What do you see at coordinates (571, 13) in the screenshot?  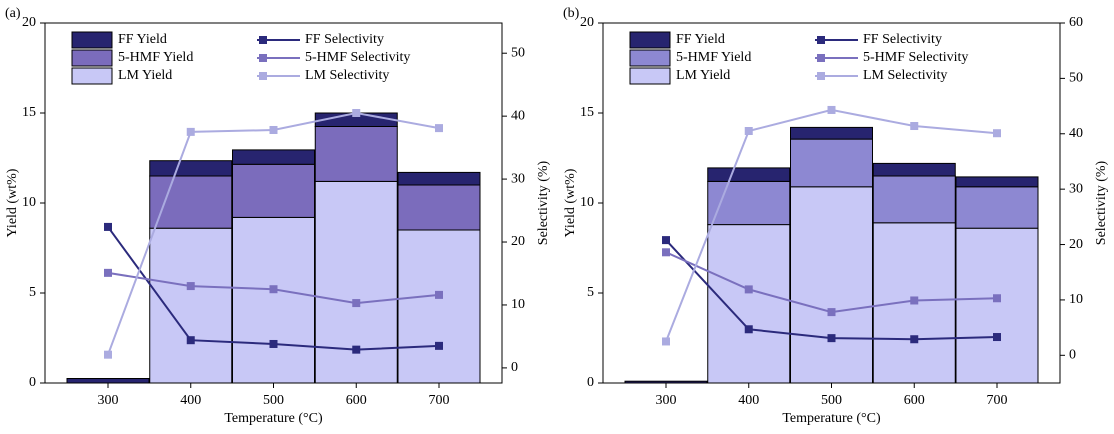 I see `panel-label: (b)` at bounding box center [571, 13].